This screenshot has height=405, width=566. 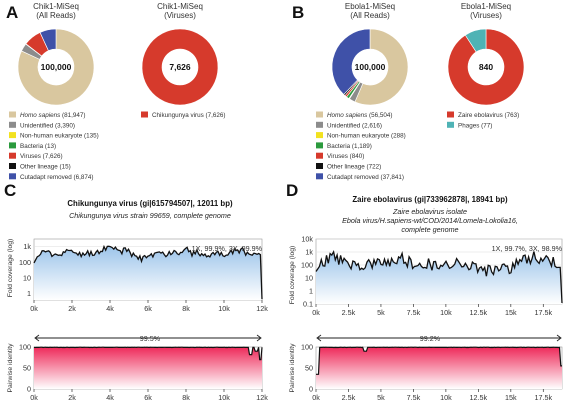 I want to click on coverage-subtitle-d-line3: complete genome, so click(x=429, y=229).